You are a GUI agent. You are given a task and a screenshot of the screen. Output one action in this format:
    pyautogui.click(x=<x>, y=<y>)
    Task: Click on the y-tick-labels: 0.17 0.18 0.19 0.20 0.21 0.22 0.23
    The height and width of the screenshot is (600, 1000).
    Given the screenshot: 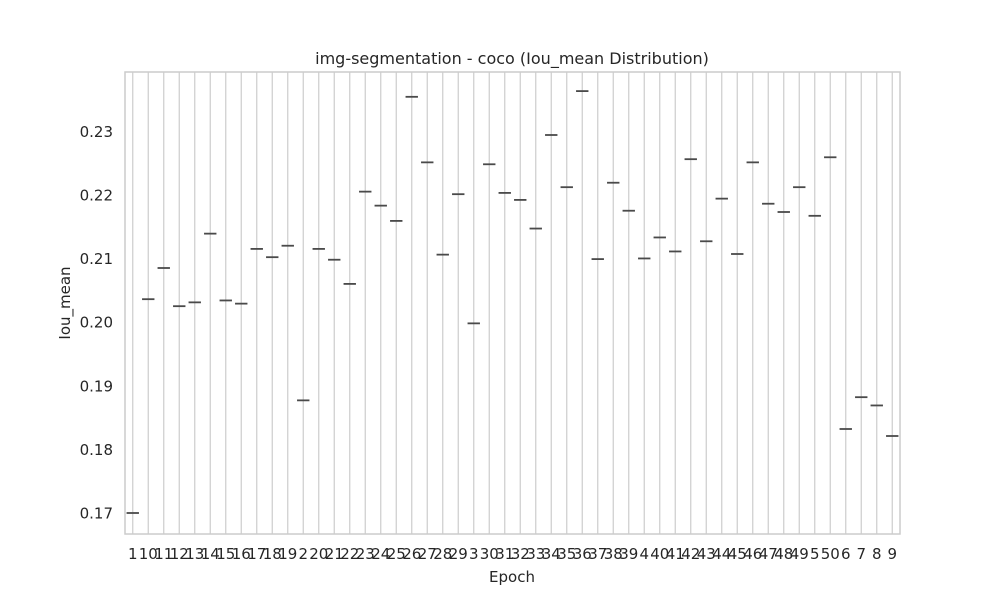 What is the action you would take?
    pyautogui.click(x=96, y=323)
    